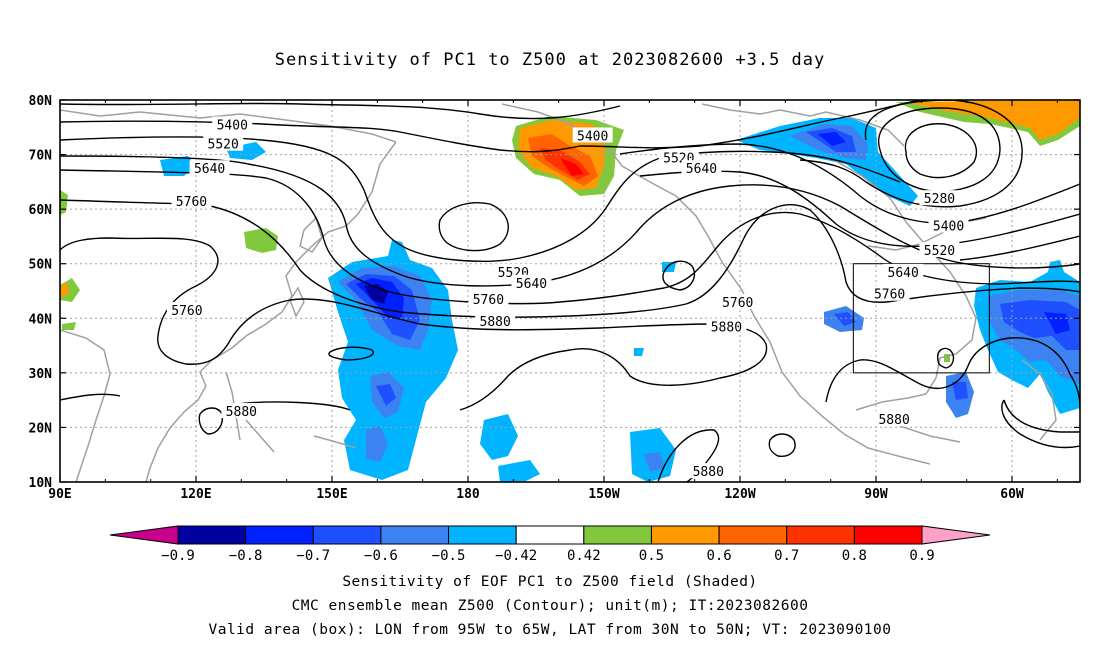 Image resolution: width=1100 pixels, height=650 pixels. I want to click on valid-area-box, so click(921, 318).